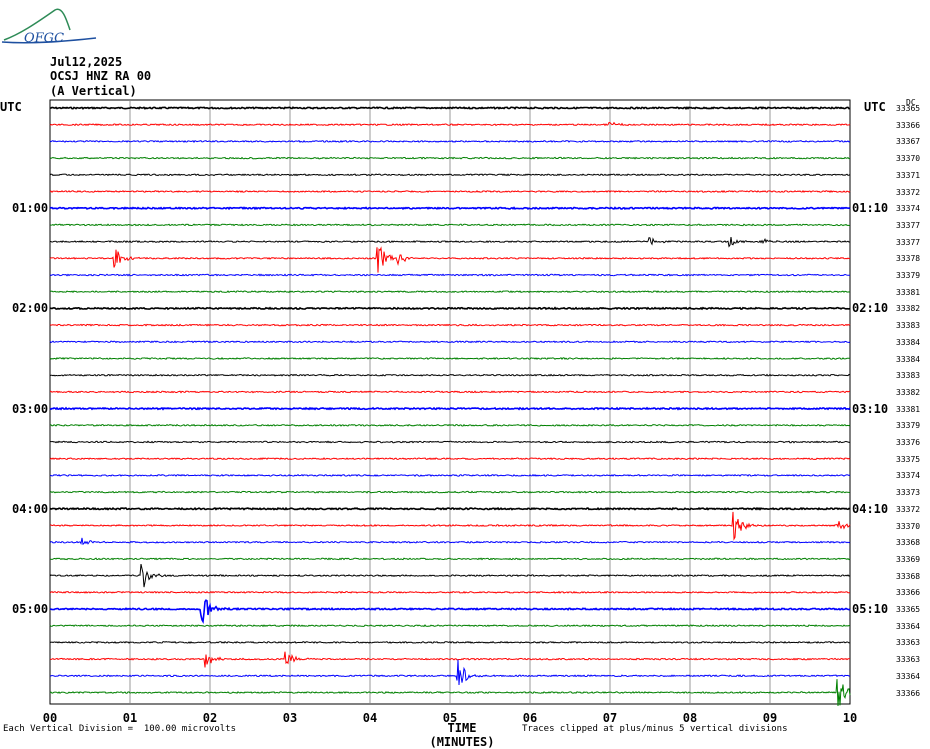  What do you see at coordinates (870, 308) in the screenshot?
I see `right-hour-label: 02:10` at bounding box center [870, 308].